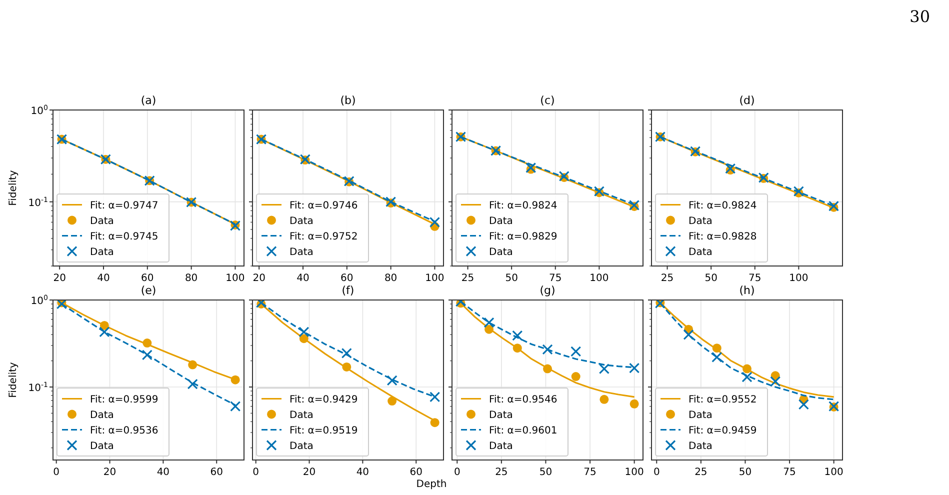  Describe the element at coordinates (124, 400) in the screenshot. I see `legend-label: Fit: α=0.9599` at that location.